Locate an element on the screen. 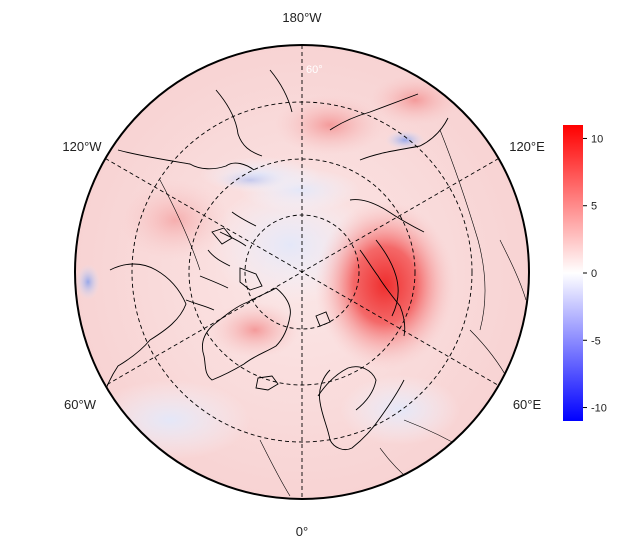 This screenshot has height=552, width=625. canada-archipelago is located at coordinates (224, 261).